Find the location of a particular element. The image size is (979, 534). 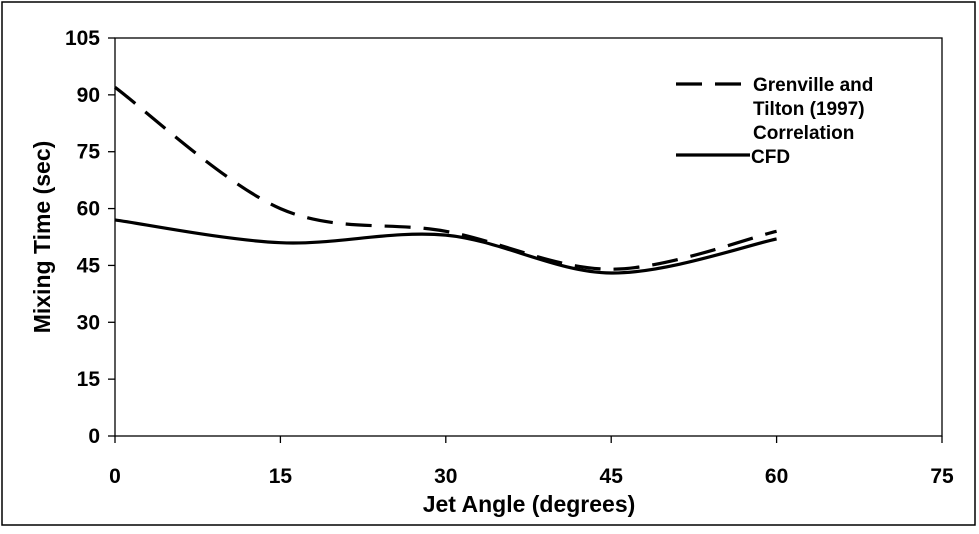

x-axis-title: Jet Angle (degrees) is located at coordinates (529, 504).